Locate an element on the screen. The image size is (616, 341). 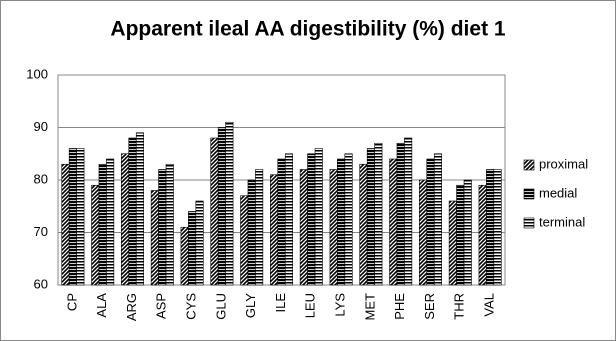
legend-label: medial is located at coordinates (558, 192).